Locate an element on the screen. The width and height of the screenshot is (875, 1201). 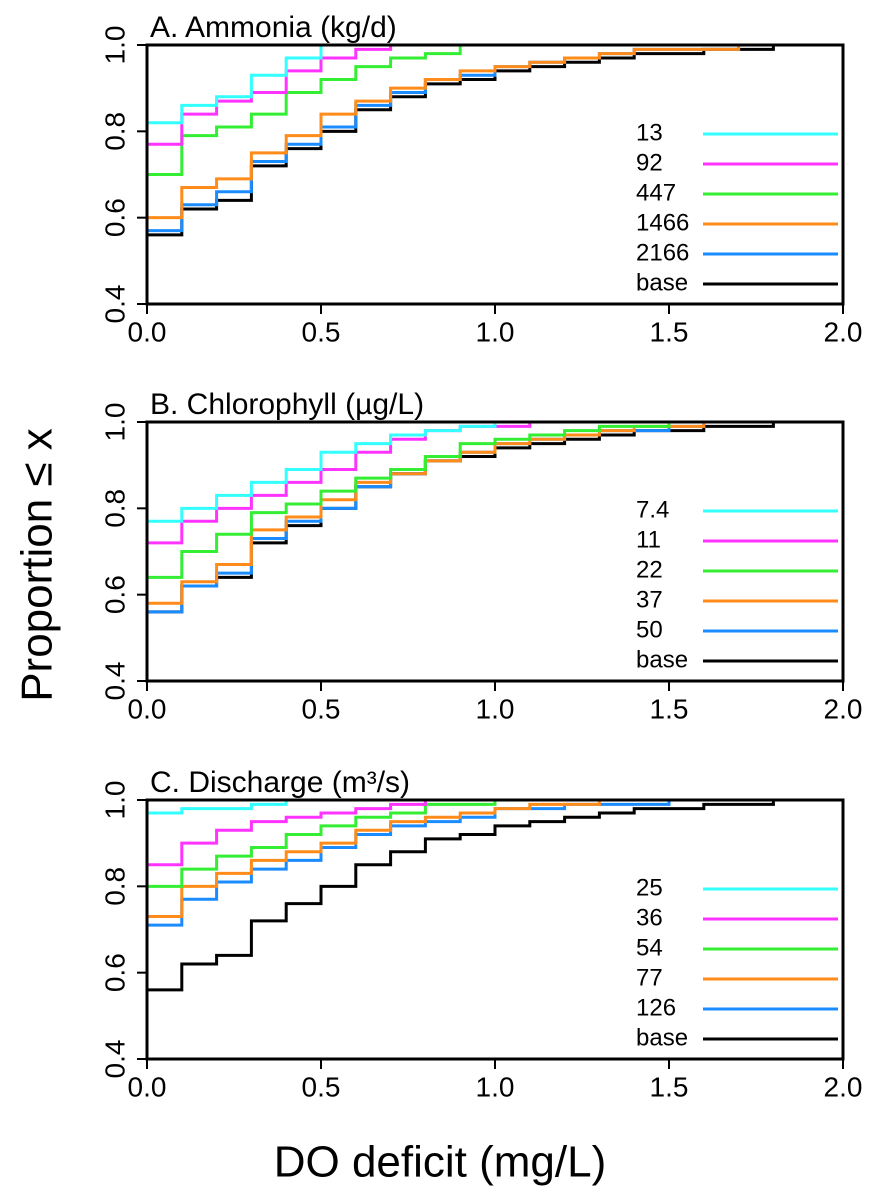
legend-label: 126 is located at coordinates (656, 1007).